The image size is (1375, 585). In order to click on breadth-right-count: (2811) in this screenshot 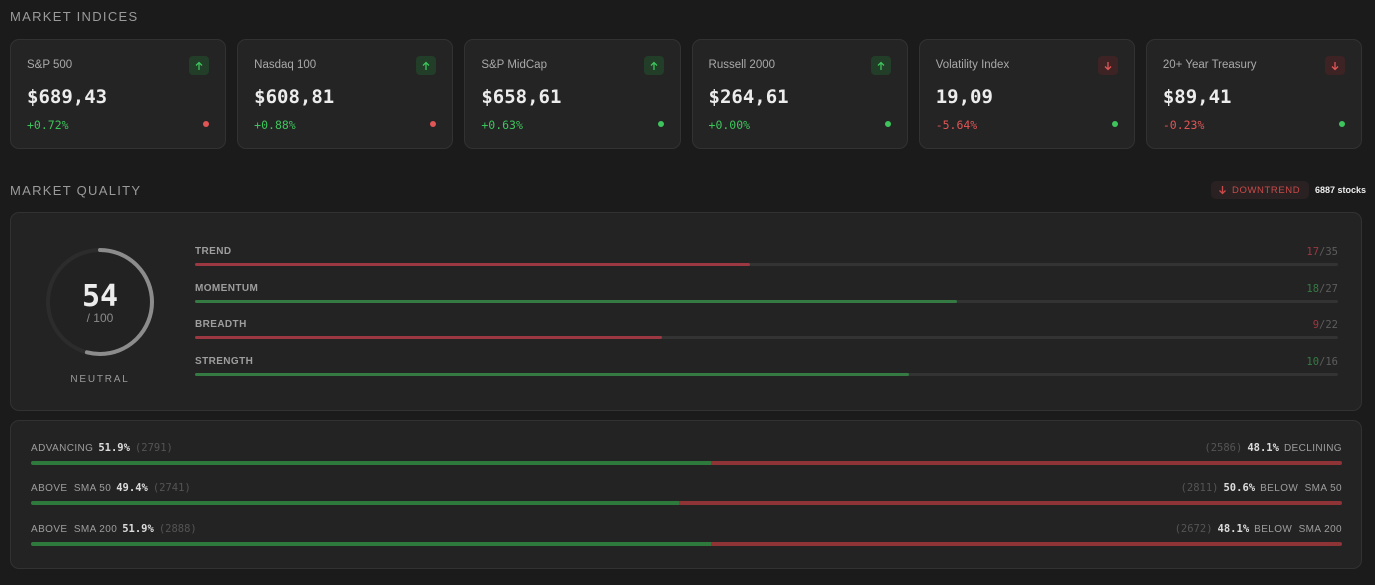, I will do `click(1199, 488)`.